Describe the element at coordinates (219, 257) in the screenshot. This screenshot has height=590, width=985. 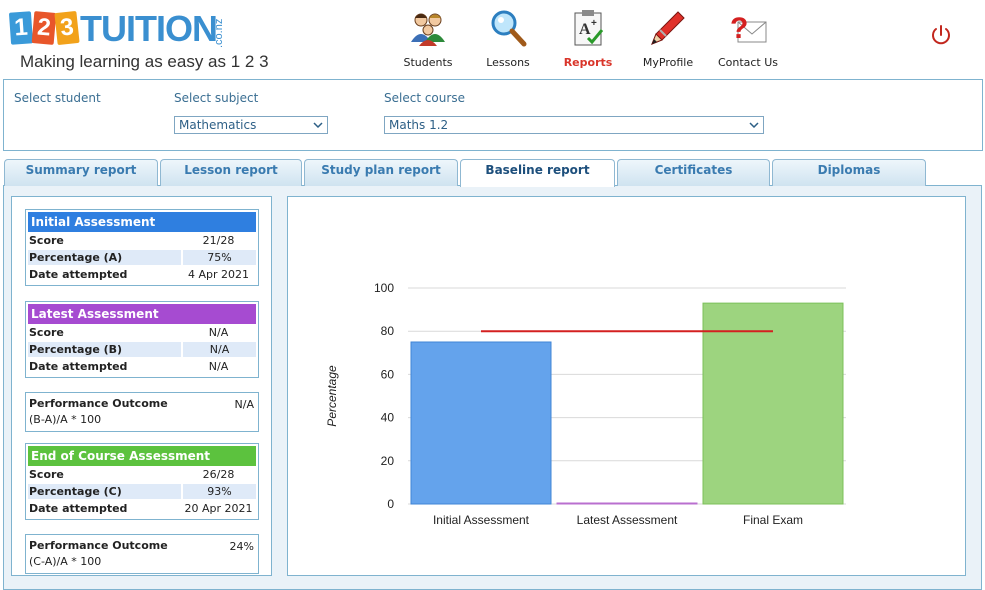
I see `percentage-value: 75%` at that location.